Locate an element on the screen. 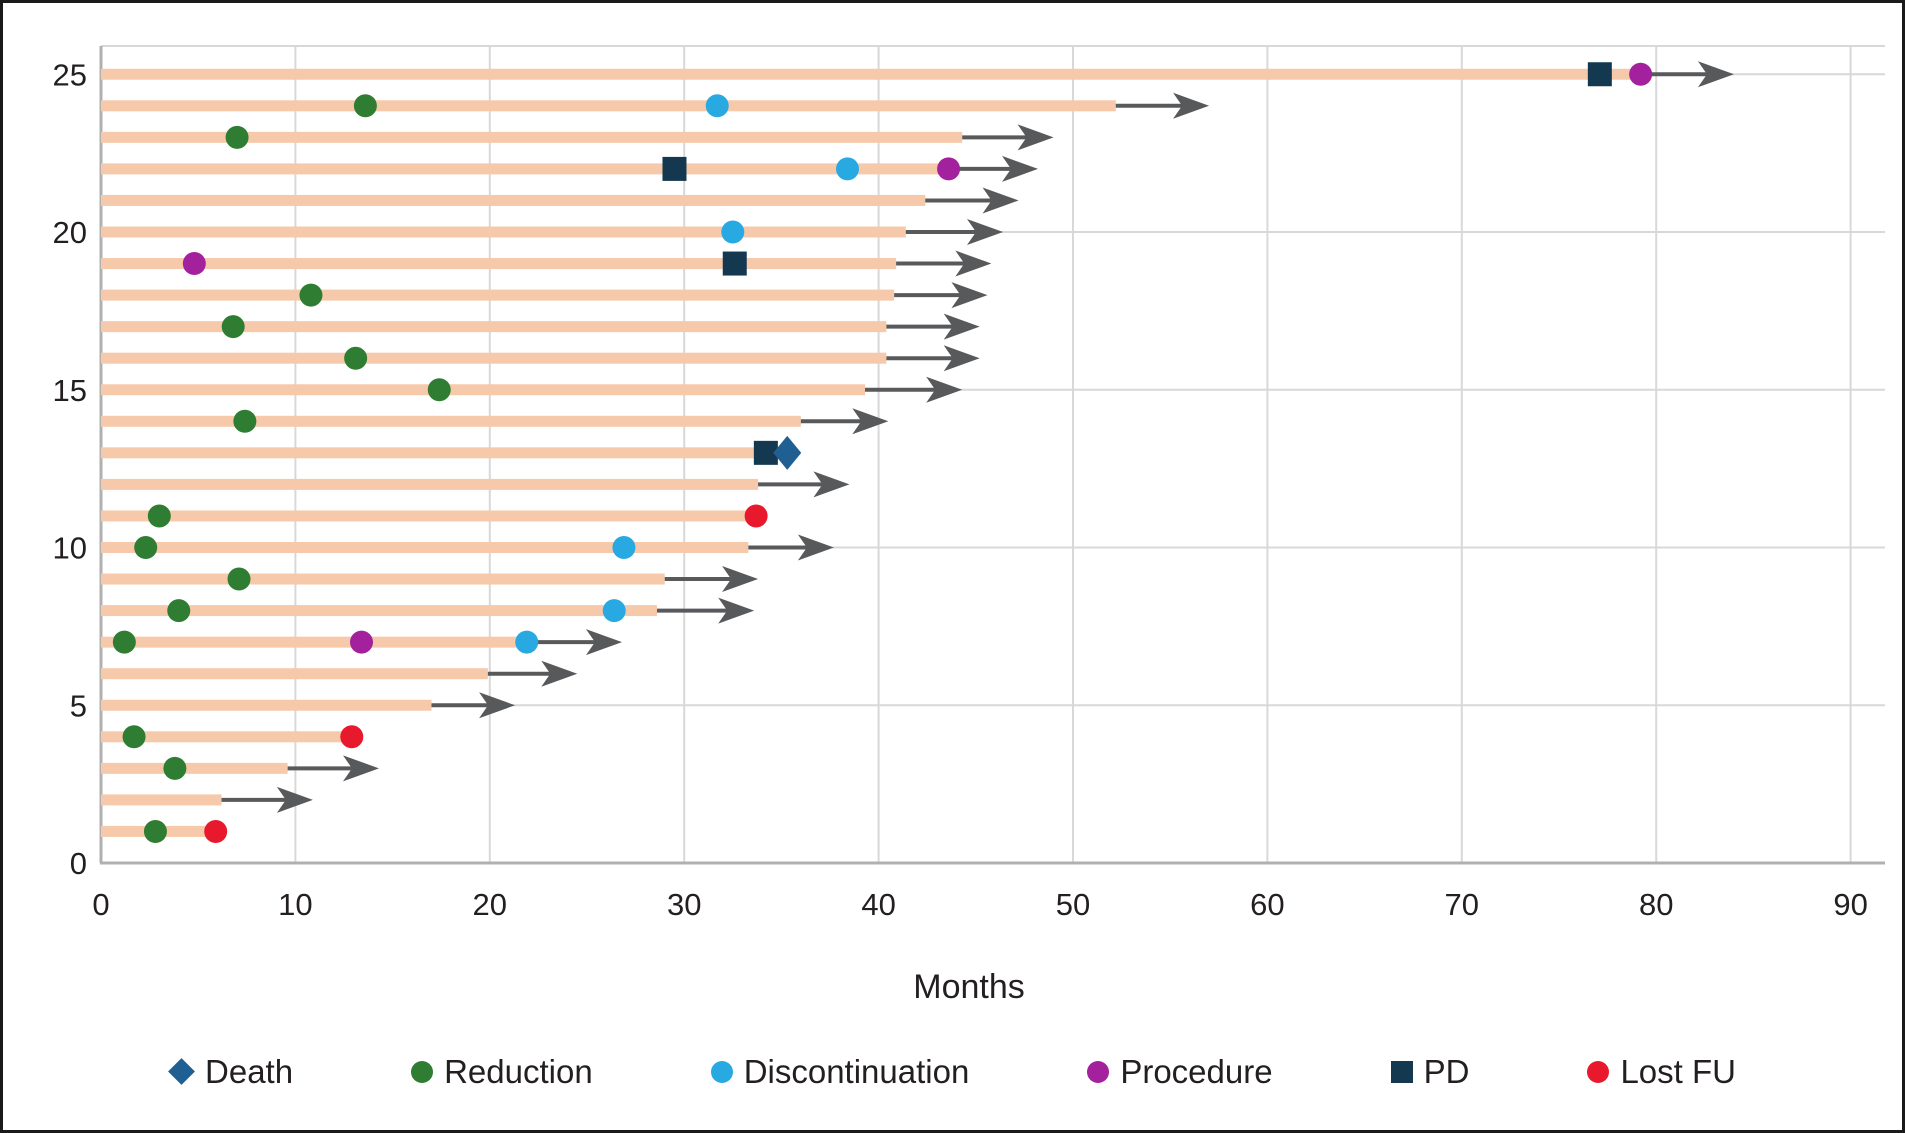 The height and width of the screenshot is (1133, 1905). lost-fu-circle-icon is located at coordinates (1598, 1071).